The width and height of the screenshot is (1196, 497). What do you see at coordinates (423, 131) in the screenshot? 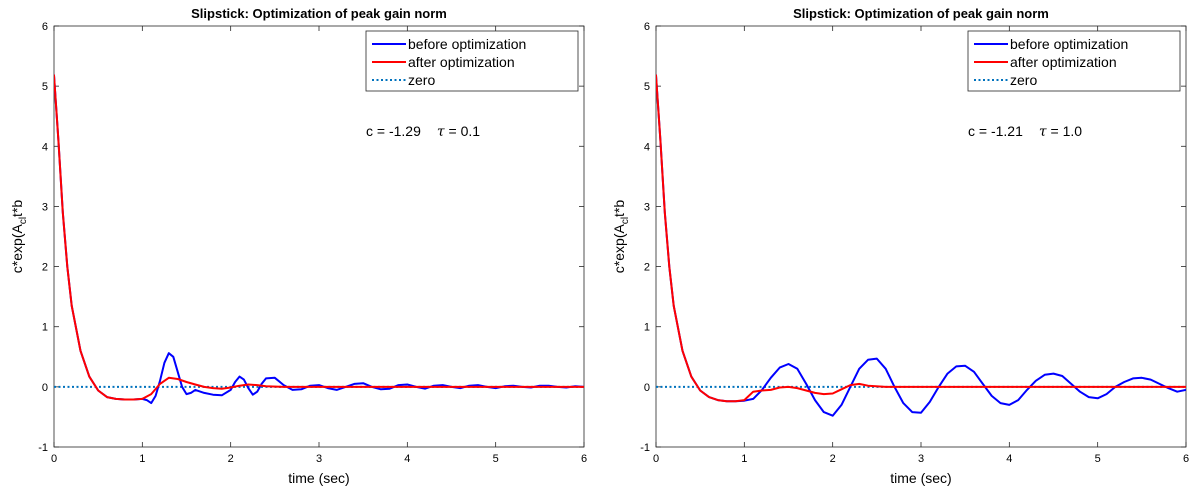
I see `annotation-text: c = -1.29 τ = 0.1` at bounding box center [423, 131].